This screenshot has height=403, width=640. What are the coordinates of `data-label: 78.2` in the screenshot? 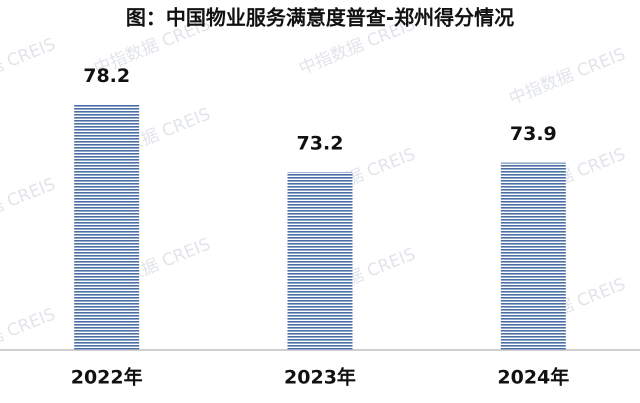 It's located at (106, 76).